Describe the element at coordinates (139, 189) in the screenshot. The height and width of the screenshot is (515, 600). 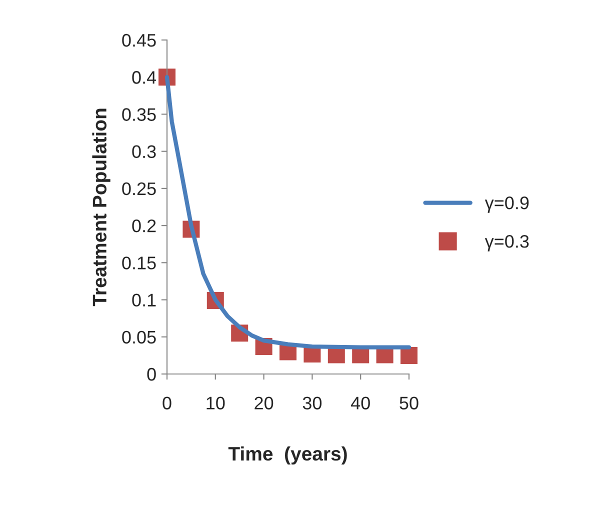
I see `y-tick-label: 0.25` at that location.